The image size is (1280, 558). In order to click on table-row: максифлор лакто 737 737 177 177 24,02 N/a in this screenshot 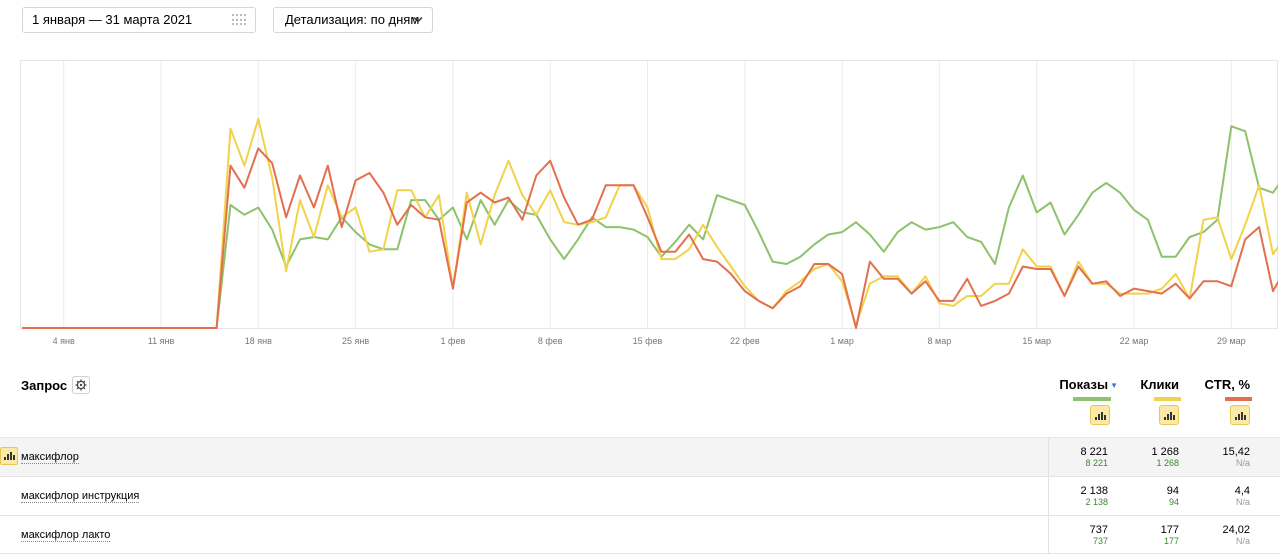, I will do `click(640, 534)`.